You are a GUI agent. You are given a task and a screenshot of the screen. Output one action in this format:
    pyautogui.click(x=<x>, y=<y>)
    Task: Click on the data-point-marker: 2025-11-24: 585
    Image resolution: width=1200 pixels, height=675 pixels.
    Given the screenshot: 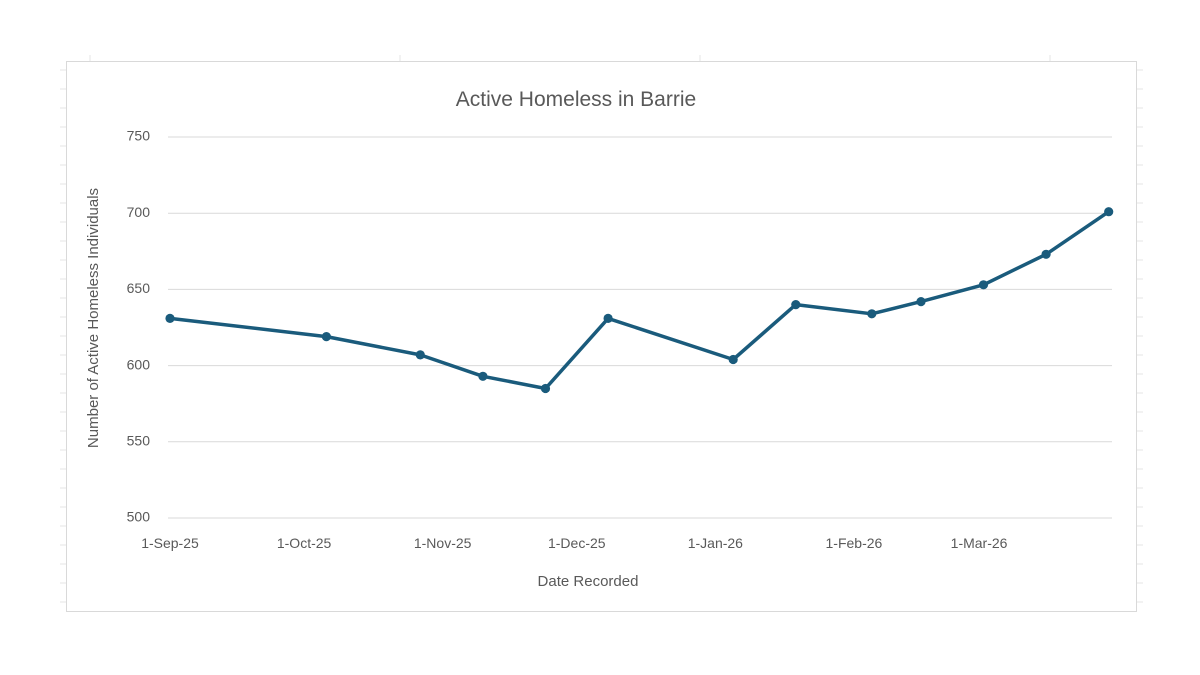 What is the action you would take?
    pyautogui.click(x=545, y=388)
    